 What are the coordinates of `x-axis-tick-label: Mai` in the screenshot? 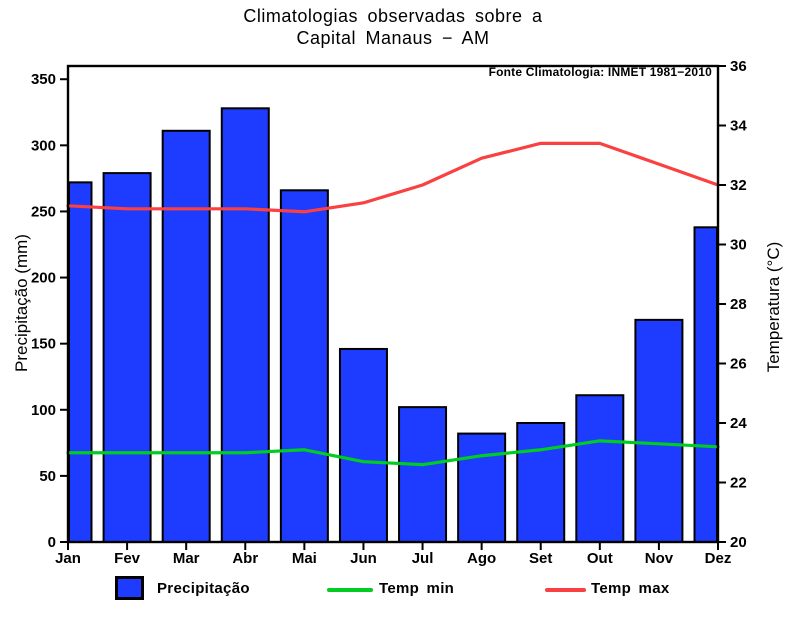 It's located at (304, 558).